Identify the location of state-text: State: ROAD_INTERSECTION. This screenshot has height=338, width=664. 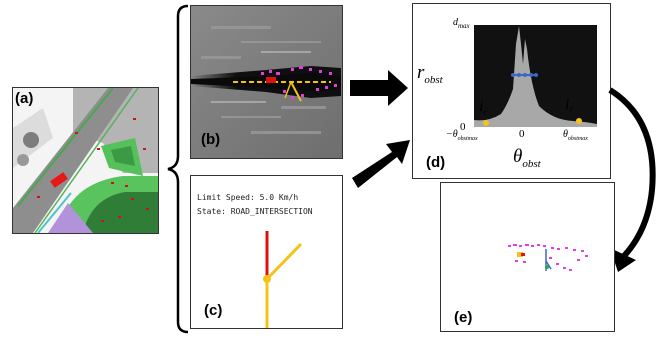
(255, 211).